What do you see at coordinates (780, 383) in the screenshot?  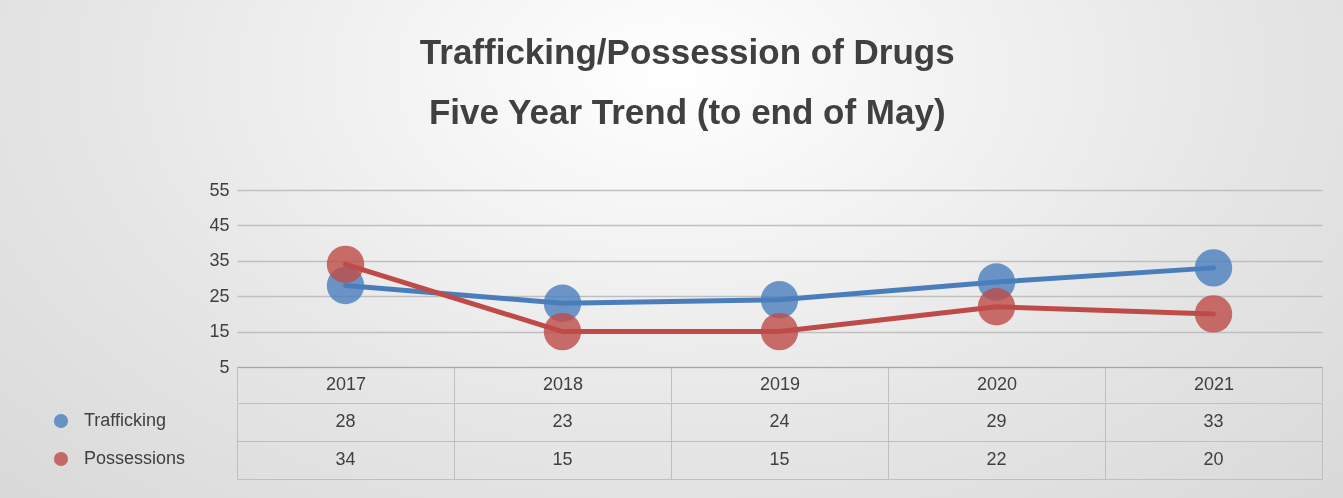 I see `x-tick-label: 2019` at bounding box center [780, 383].